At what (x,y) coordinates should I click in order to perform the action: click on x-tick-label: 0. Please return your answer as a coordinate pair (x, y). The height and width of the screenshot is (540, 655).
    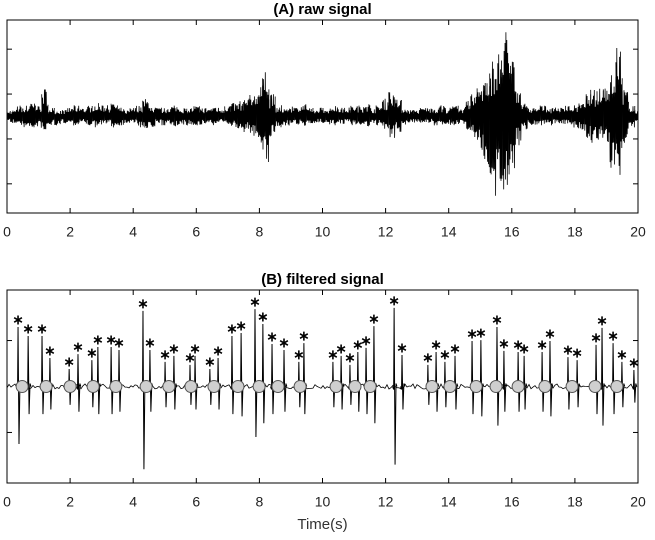
    Looking at the image, I should click on (7, 502).